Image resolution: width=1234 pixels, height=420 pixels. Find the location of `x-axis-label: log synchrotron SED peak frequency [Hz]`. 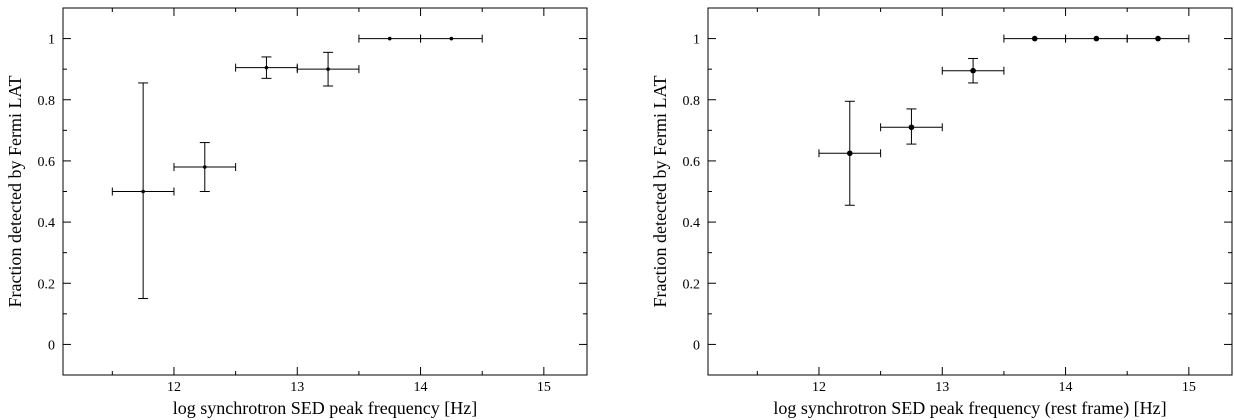

x-axis-label: log synchrotron SED peak frequency [Hz] is located at coordinates (325, 408).